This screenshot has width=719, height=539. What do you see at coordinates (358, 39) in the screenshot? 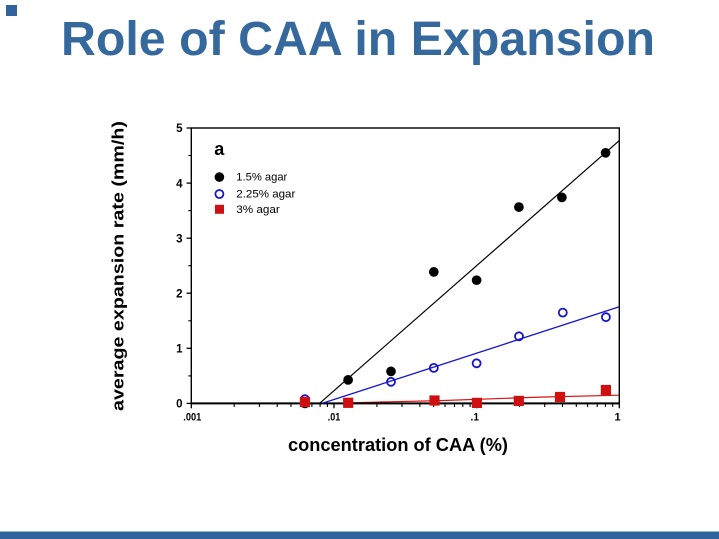
I see `svg-text: Role of CAA in Expansion` at bounding box center [358, 39].